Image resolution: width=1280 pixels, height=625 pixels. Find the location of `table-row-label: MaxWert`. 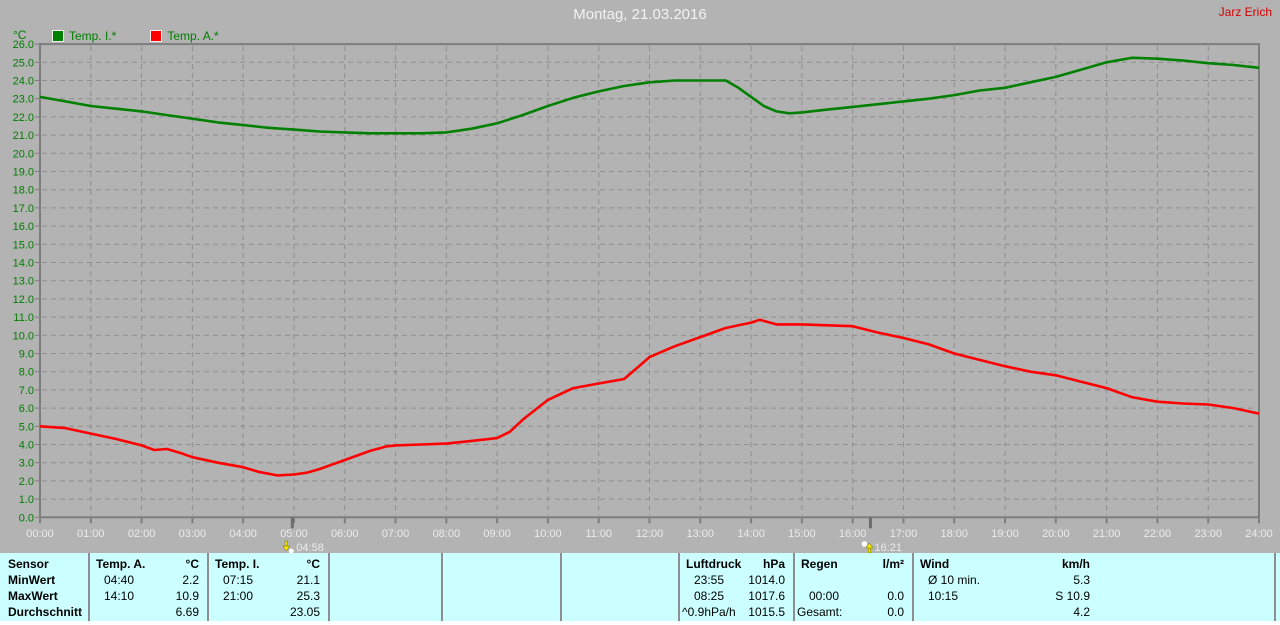

table-row-label: MaxWert is located at coordinates (33, 596).